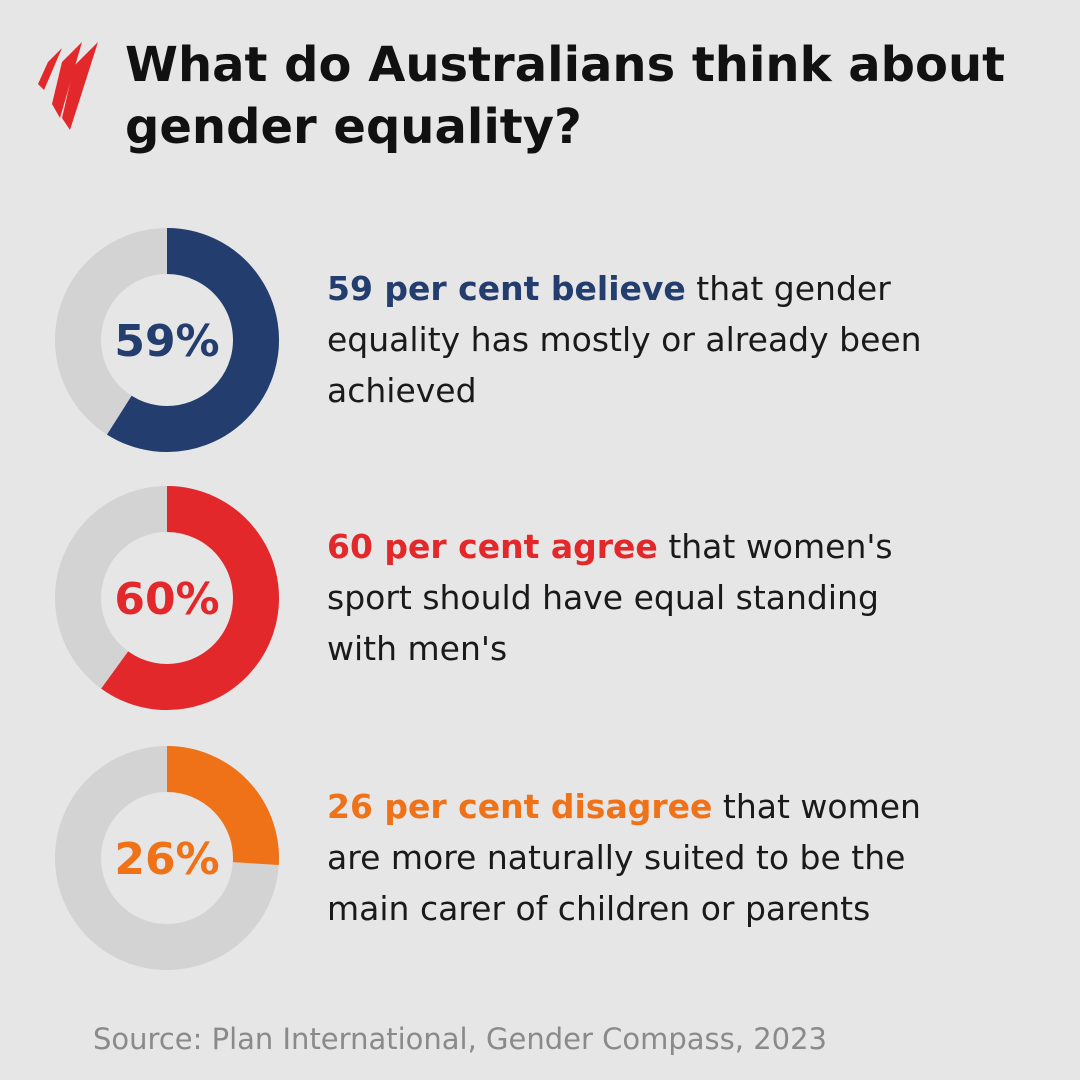 The height and width of the screenshot is (1080, 1080). What do you see at coordinates (166, 859) in the screenshot?
I see `donut-label: 26%` at bounding box center [166, 859].